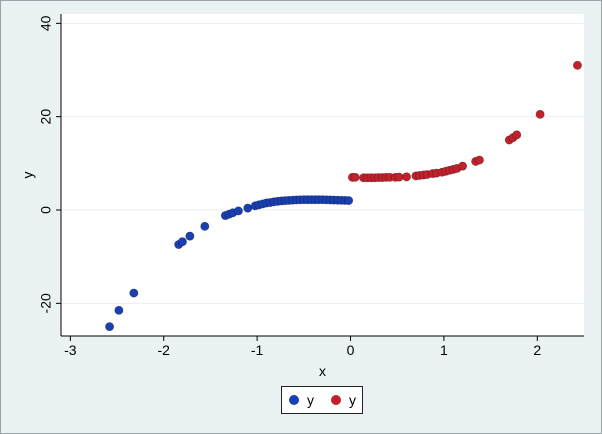 The width and height of the screenshot is (602, 434). What do you see at coordinates (301, 400) in the screenshot?
I see `legend-item-series-1: y` at bounding box center [301, 400].